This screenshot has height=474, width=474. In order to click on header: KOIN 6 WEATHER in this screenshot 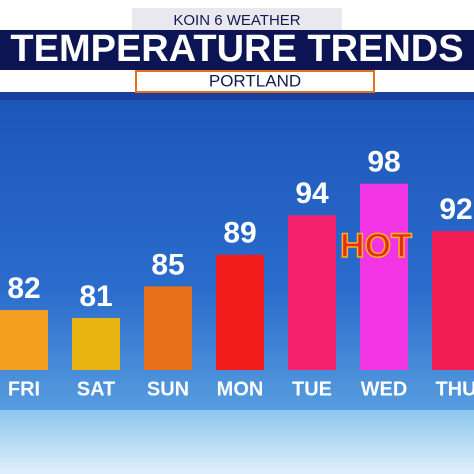, I will do `click(236, 20)`.